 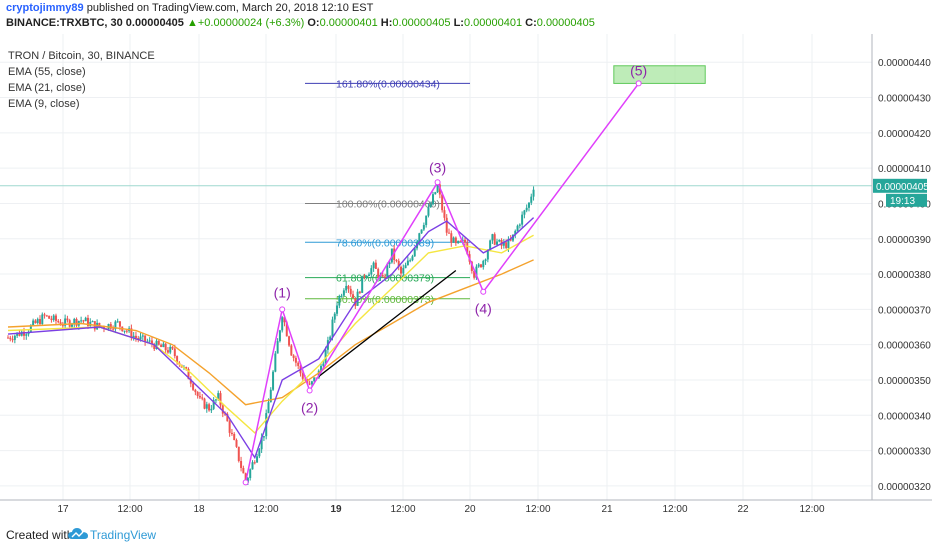 I want to click on author-link: cryptojimmy89, so click(x=45, y=8).